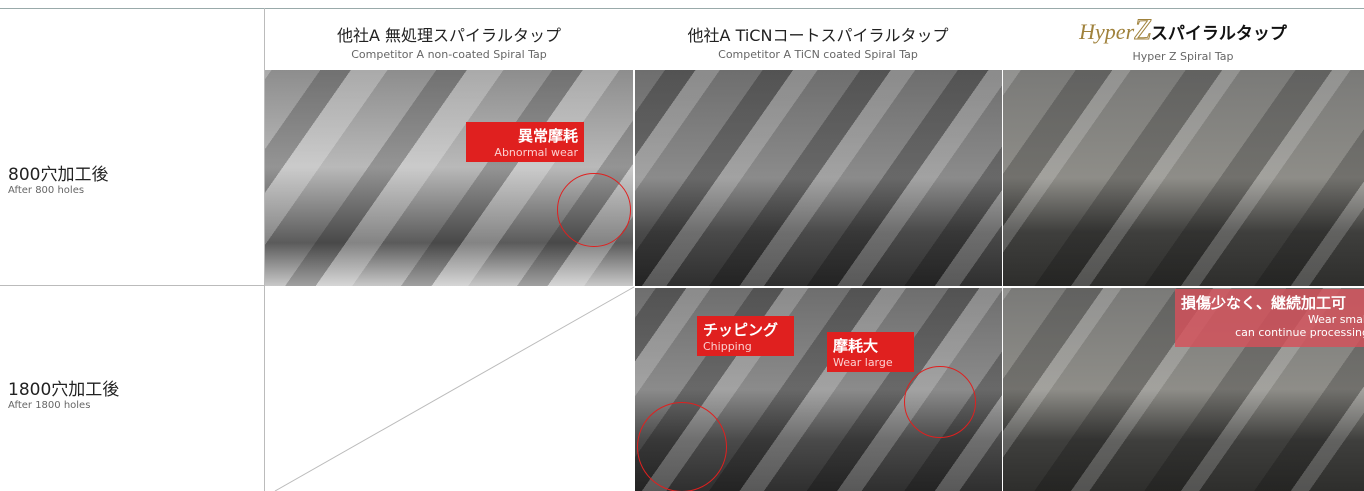 This screenshot has height=491, width=1364. What do you see at coordinates (856, 346) in the screenshot?
I see `callout-label: 摩耗大` at bounding box center [856, 346].